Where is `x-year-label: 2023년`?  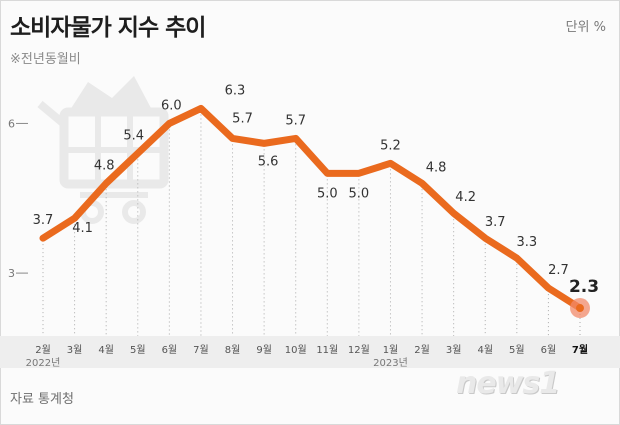 x-year-label: 2023년 is located at coordinates (390, 363).